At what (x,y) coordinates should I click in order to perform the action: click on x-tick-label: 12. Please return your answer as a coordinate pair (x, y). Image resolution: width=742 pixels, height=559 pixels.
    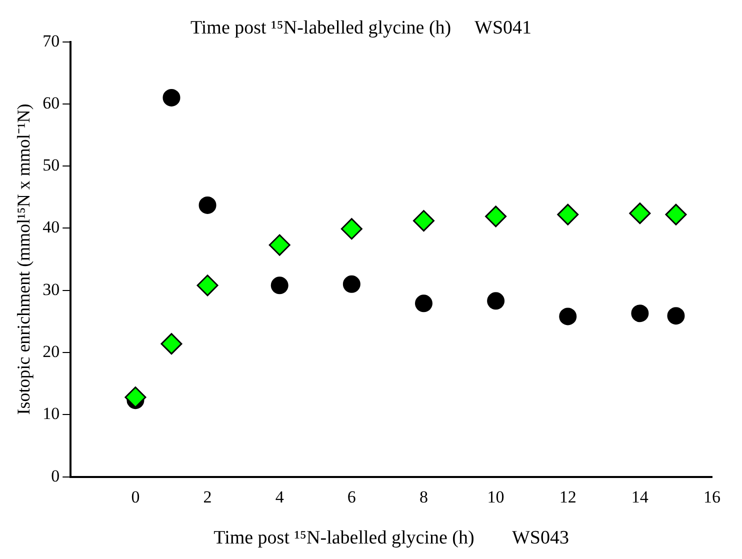
    Looking at the image, I should click on (567, 496).